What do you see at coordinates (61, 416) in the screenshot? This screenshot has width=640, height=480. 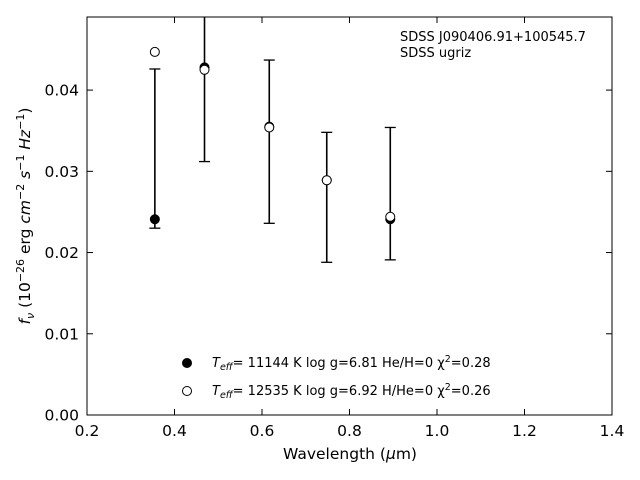 I see `y-tick-label-0: 0.00` at bounding box center [61, 416].